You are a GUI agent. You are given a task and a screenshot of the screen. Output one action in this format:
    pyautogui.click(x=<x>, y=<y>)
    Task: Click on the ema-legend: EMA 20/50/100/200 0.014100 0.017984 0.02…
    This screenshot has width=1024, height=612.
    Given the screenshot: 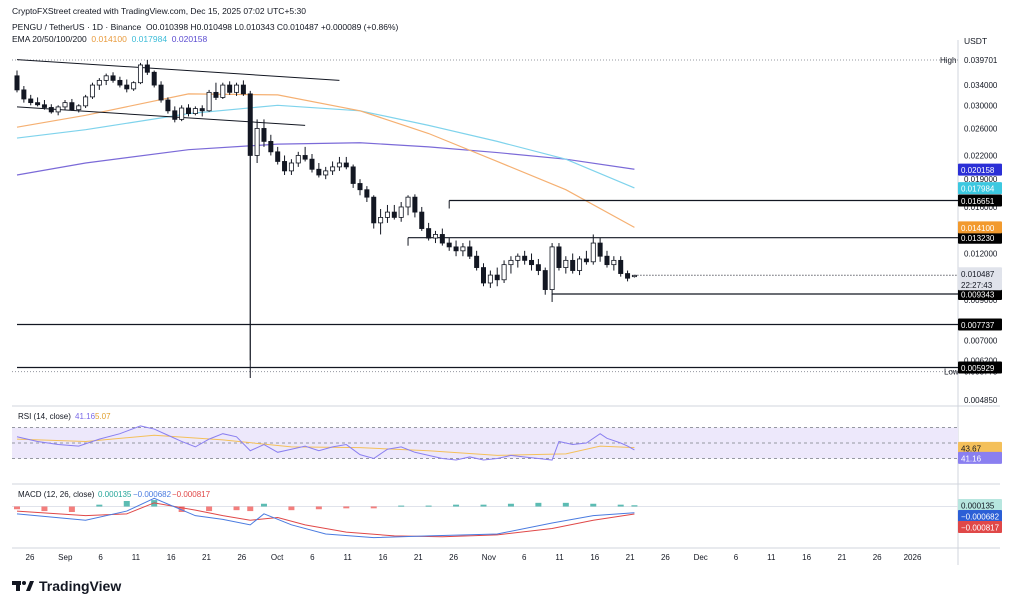 What is the action you would take?
    pyautogui.click(x=109, y=39)
    